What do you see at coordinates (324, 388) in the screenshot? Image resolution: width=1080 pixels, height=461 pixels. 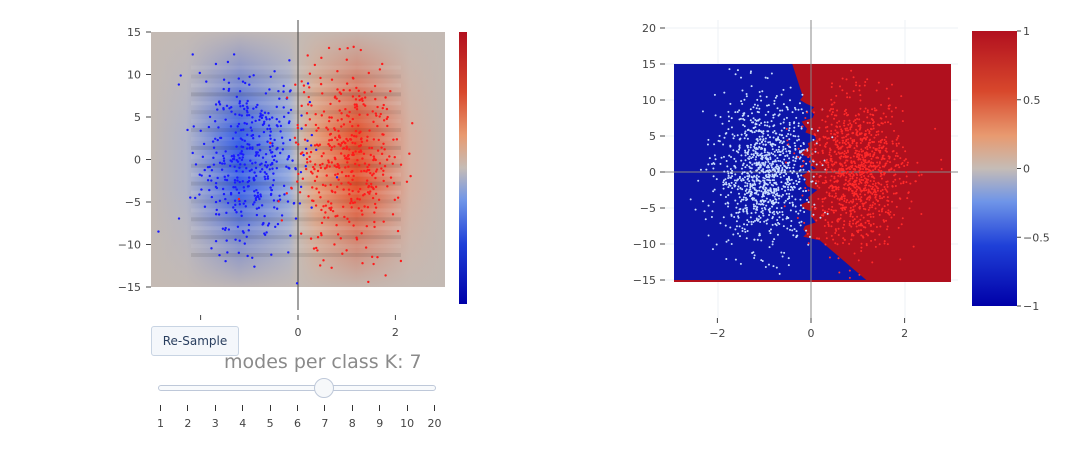 I see `k-slider-handle` at bounding box center [324, 388].